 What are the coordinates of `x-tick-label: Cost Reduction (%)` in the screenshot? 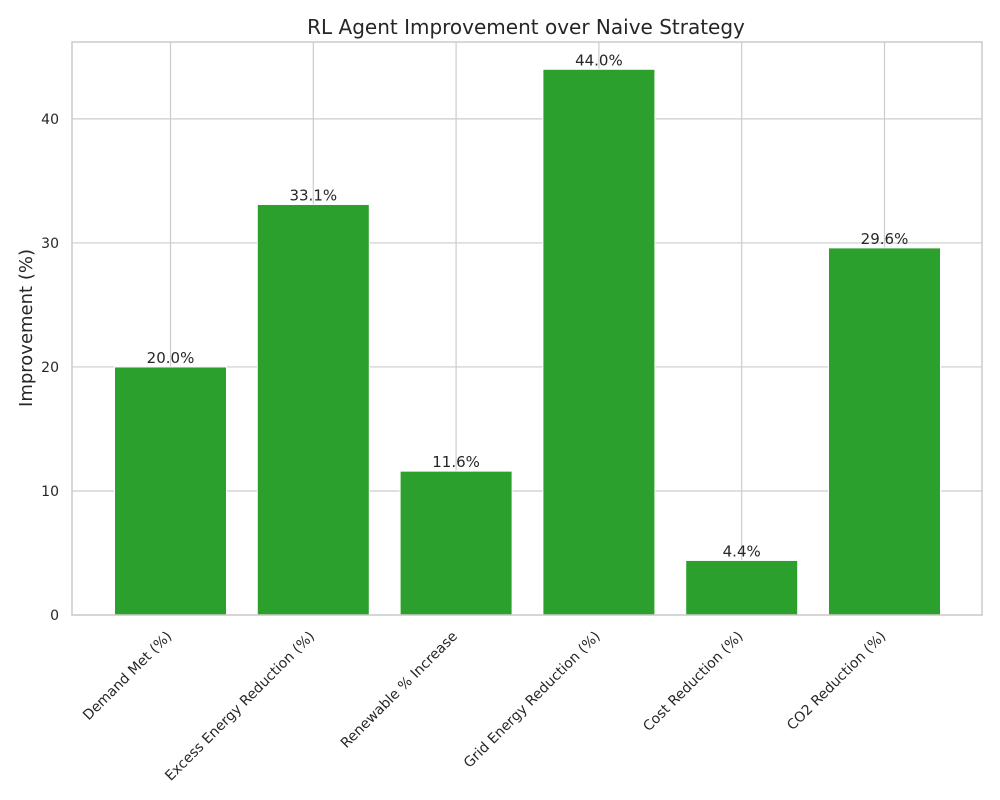 It's located at (693, 682).